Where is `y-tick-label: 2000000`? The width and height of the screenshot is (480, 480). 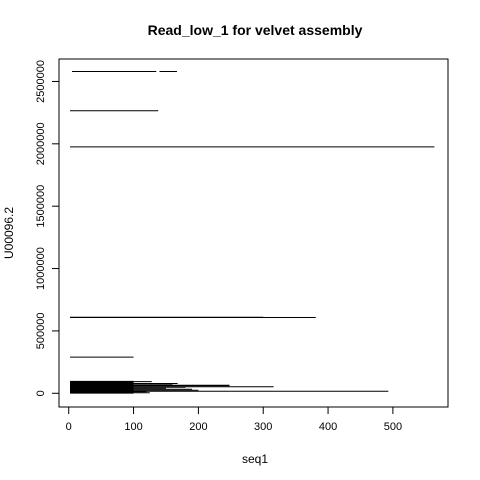
y-tick-label: 2000000 is located at coordinates (41, 143).